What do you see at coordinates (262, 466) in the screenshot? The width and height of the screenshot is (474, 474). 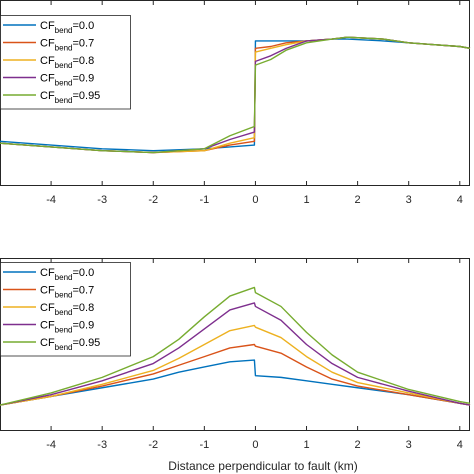 I see `bottom-plot-x-axis-label: Distance perpendicular to fault (km)` at bounding box center [262, 466].